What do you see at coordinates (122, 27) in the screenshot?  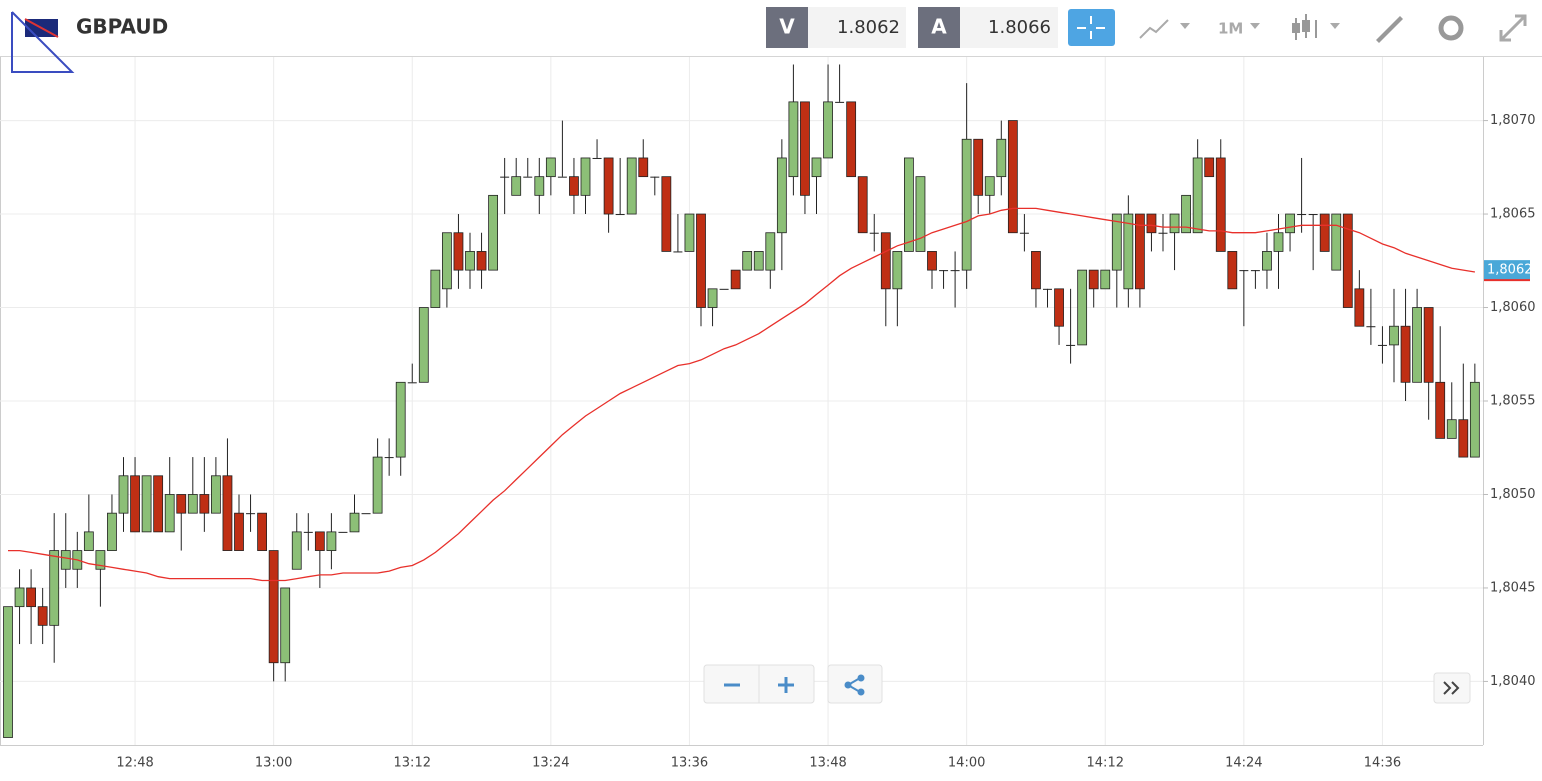 I see `symbol: GBPAUD` at bounding box center [122, 27].